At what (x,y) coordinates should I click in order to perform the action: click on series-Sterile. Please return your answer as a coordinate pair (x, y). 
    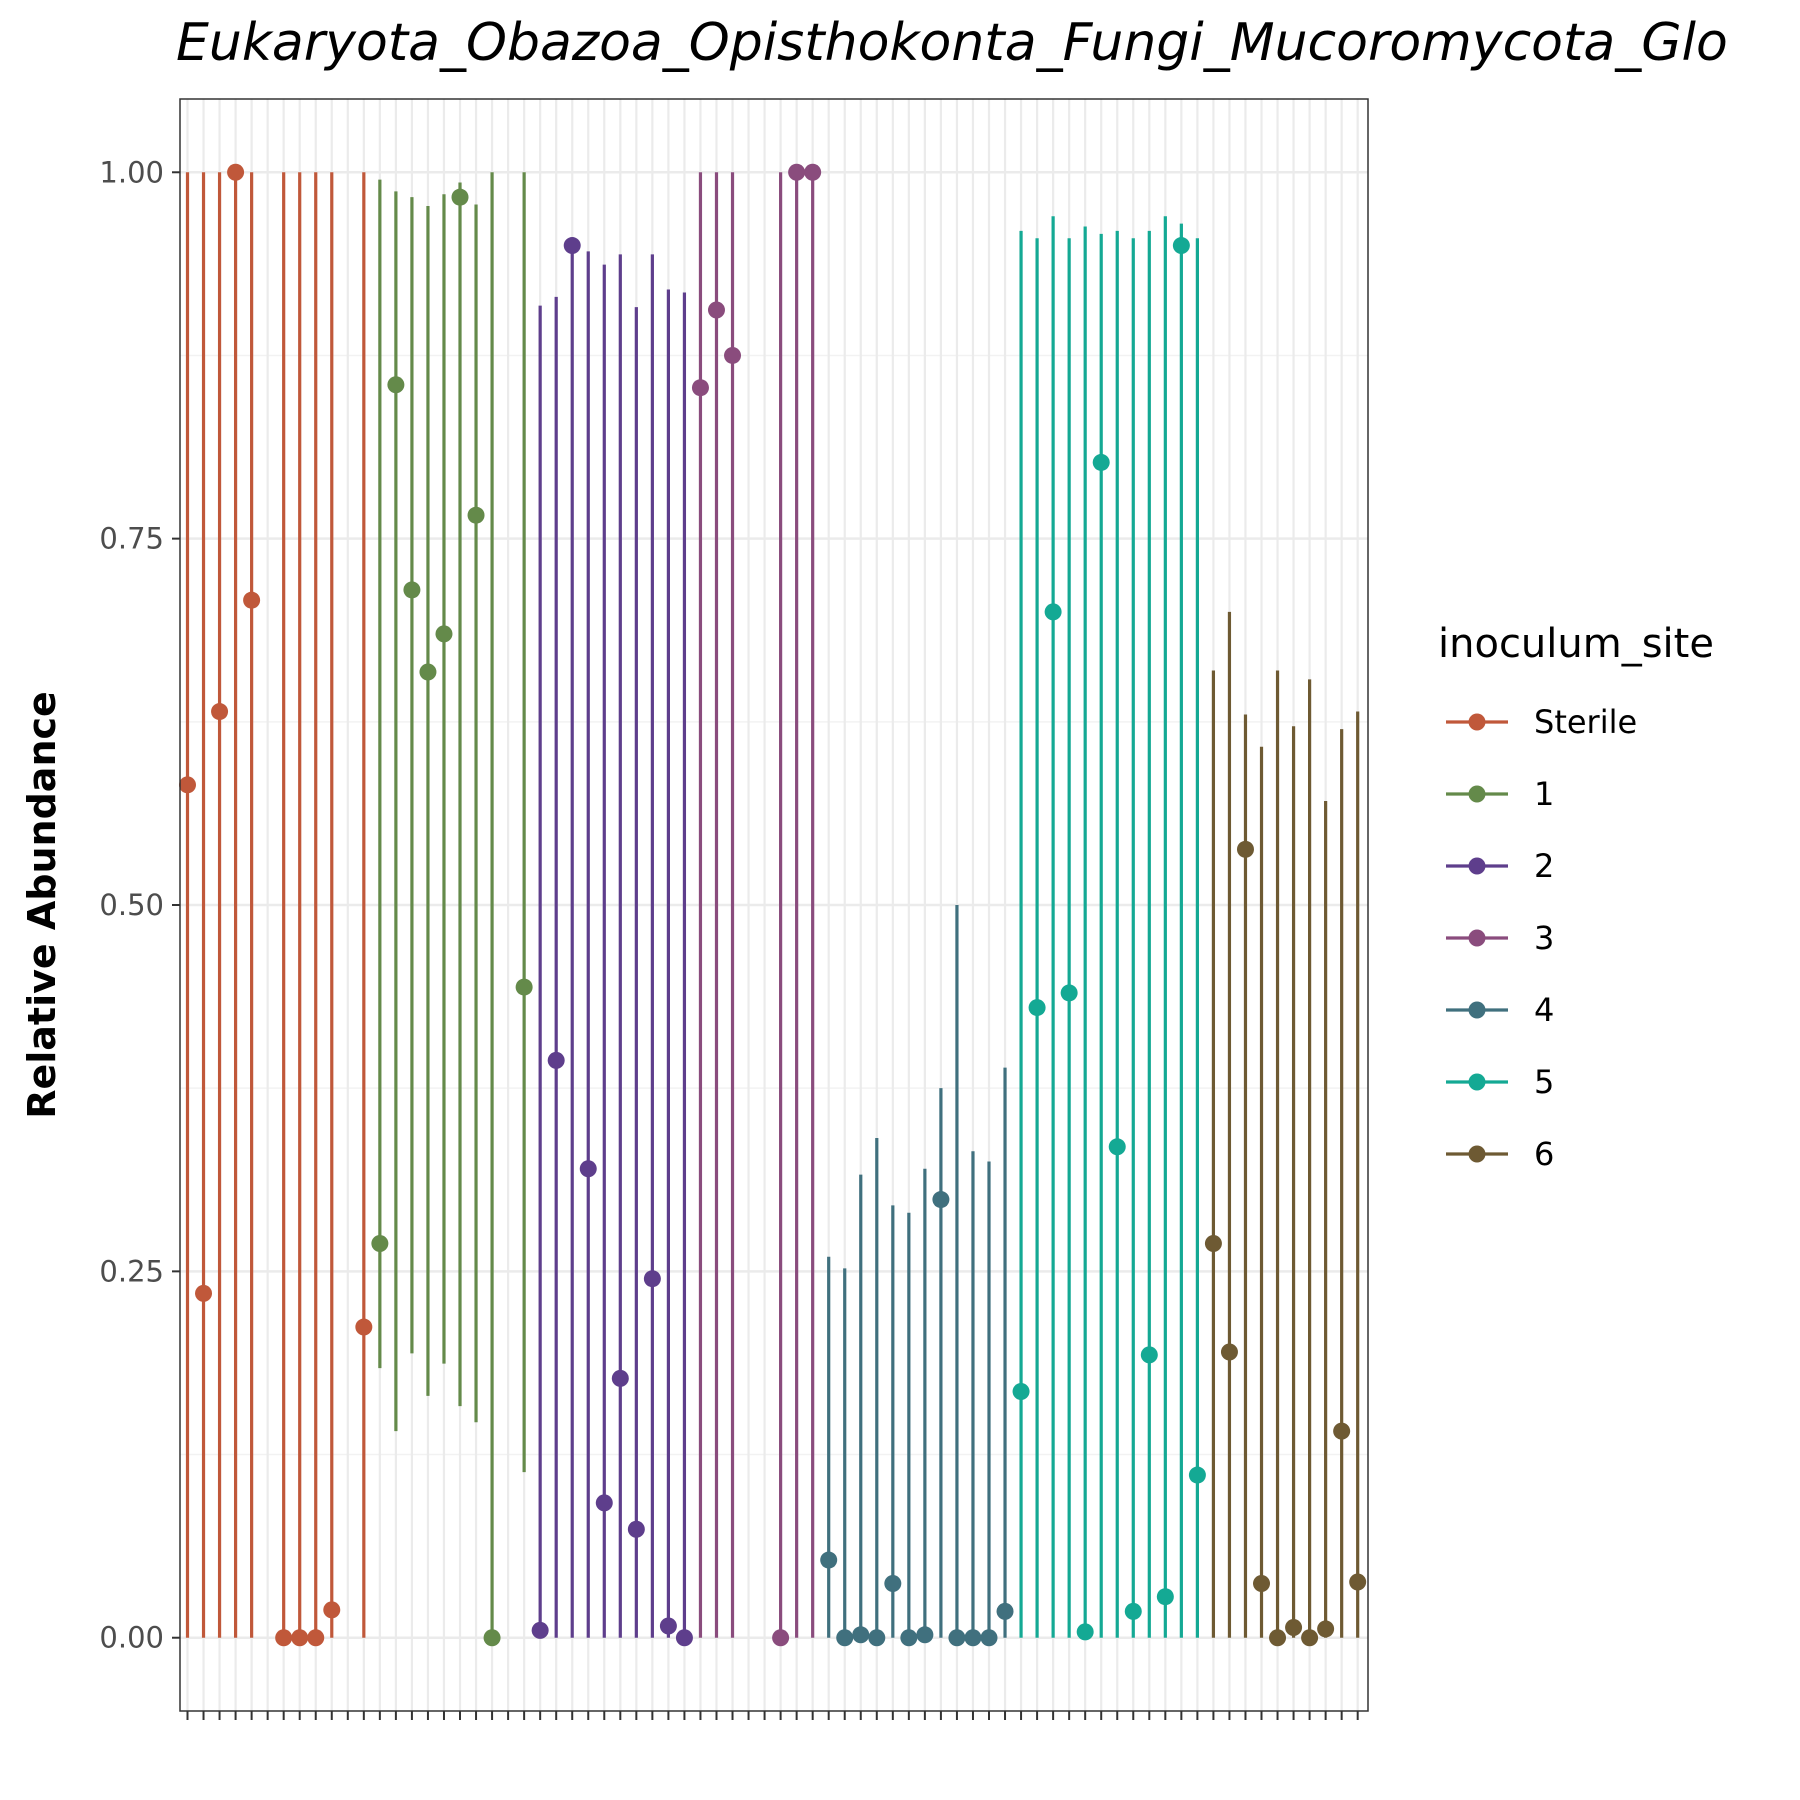
    Looking at the image, I should click on (276, 905).